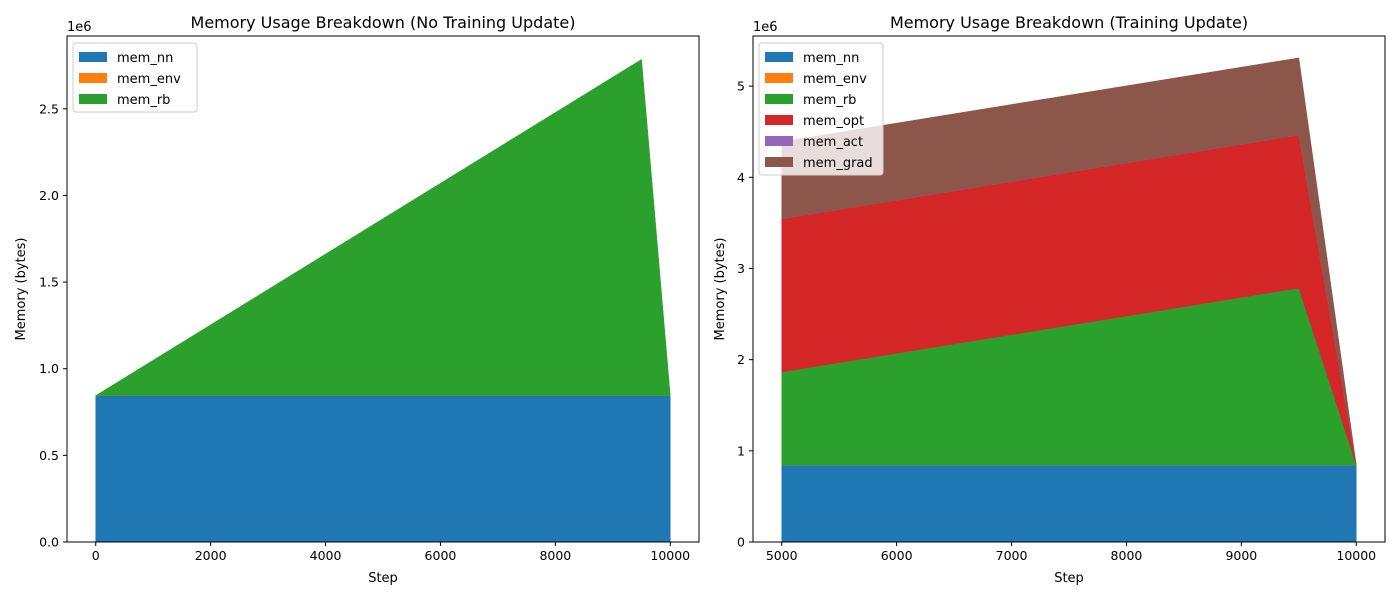  I want to click on legend-label: mem_opt, so click(833, 121).